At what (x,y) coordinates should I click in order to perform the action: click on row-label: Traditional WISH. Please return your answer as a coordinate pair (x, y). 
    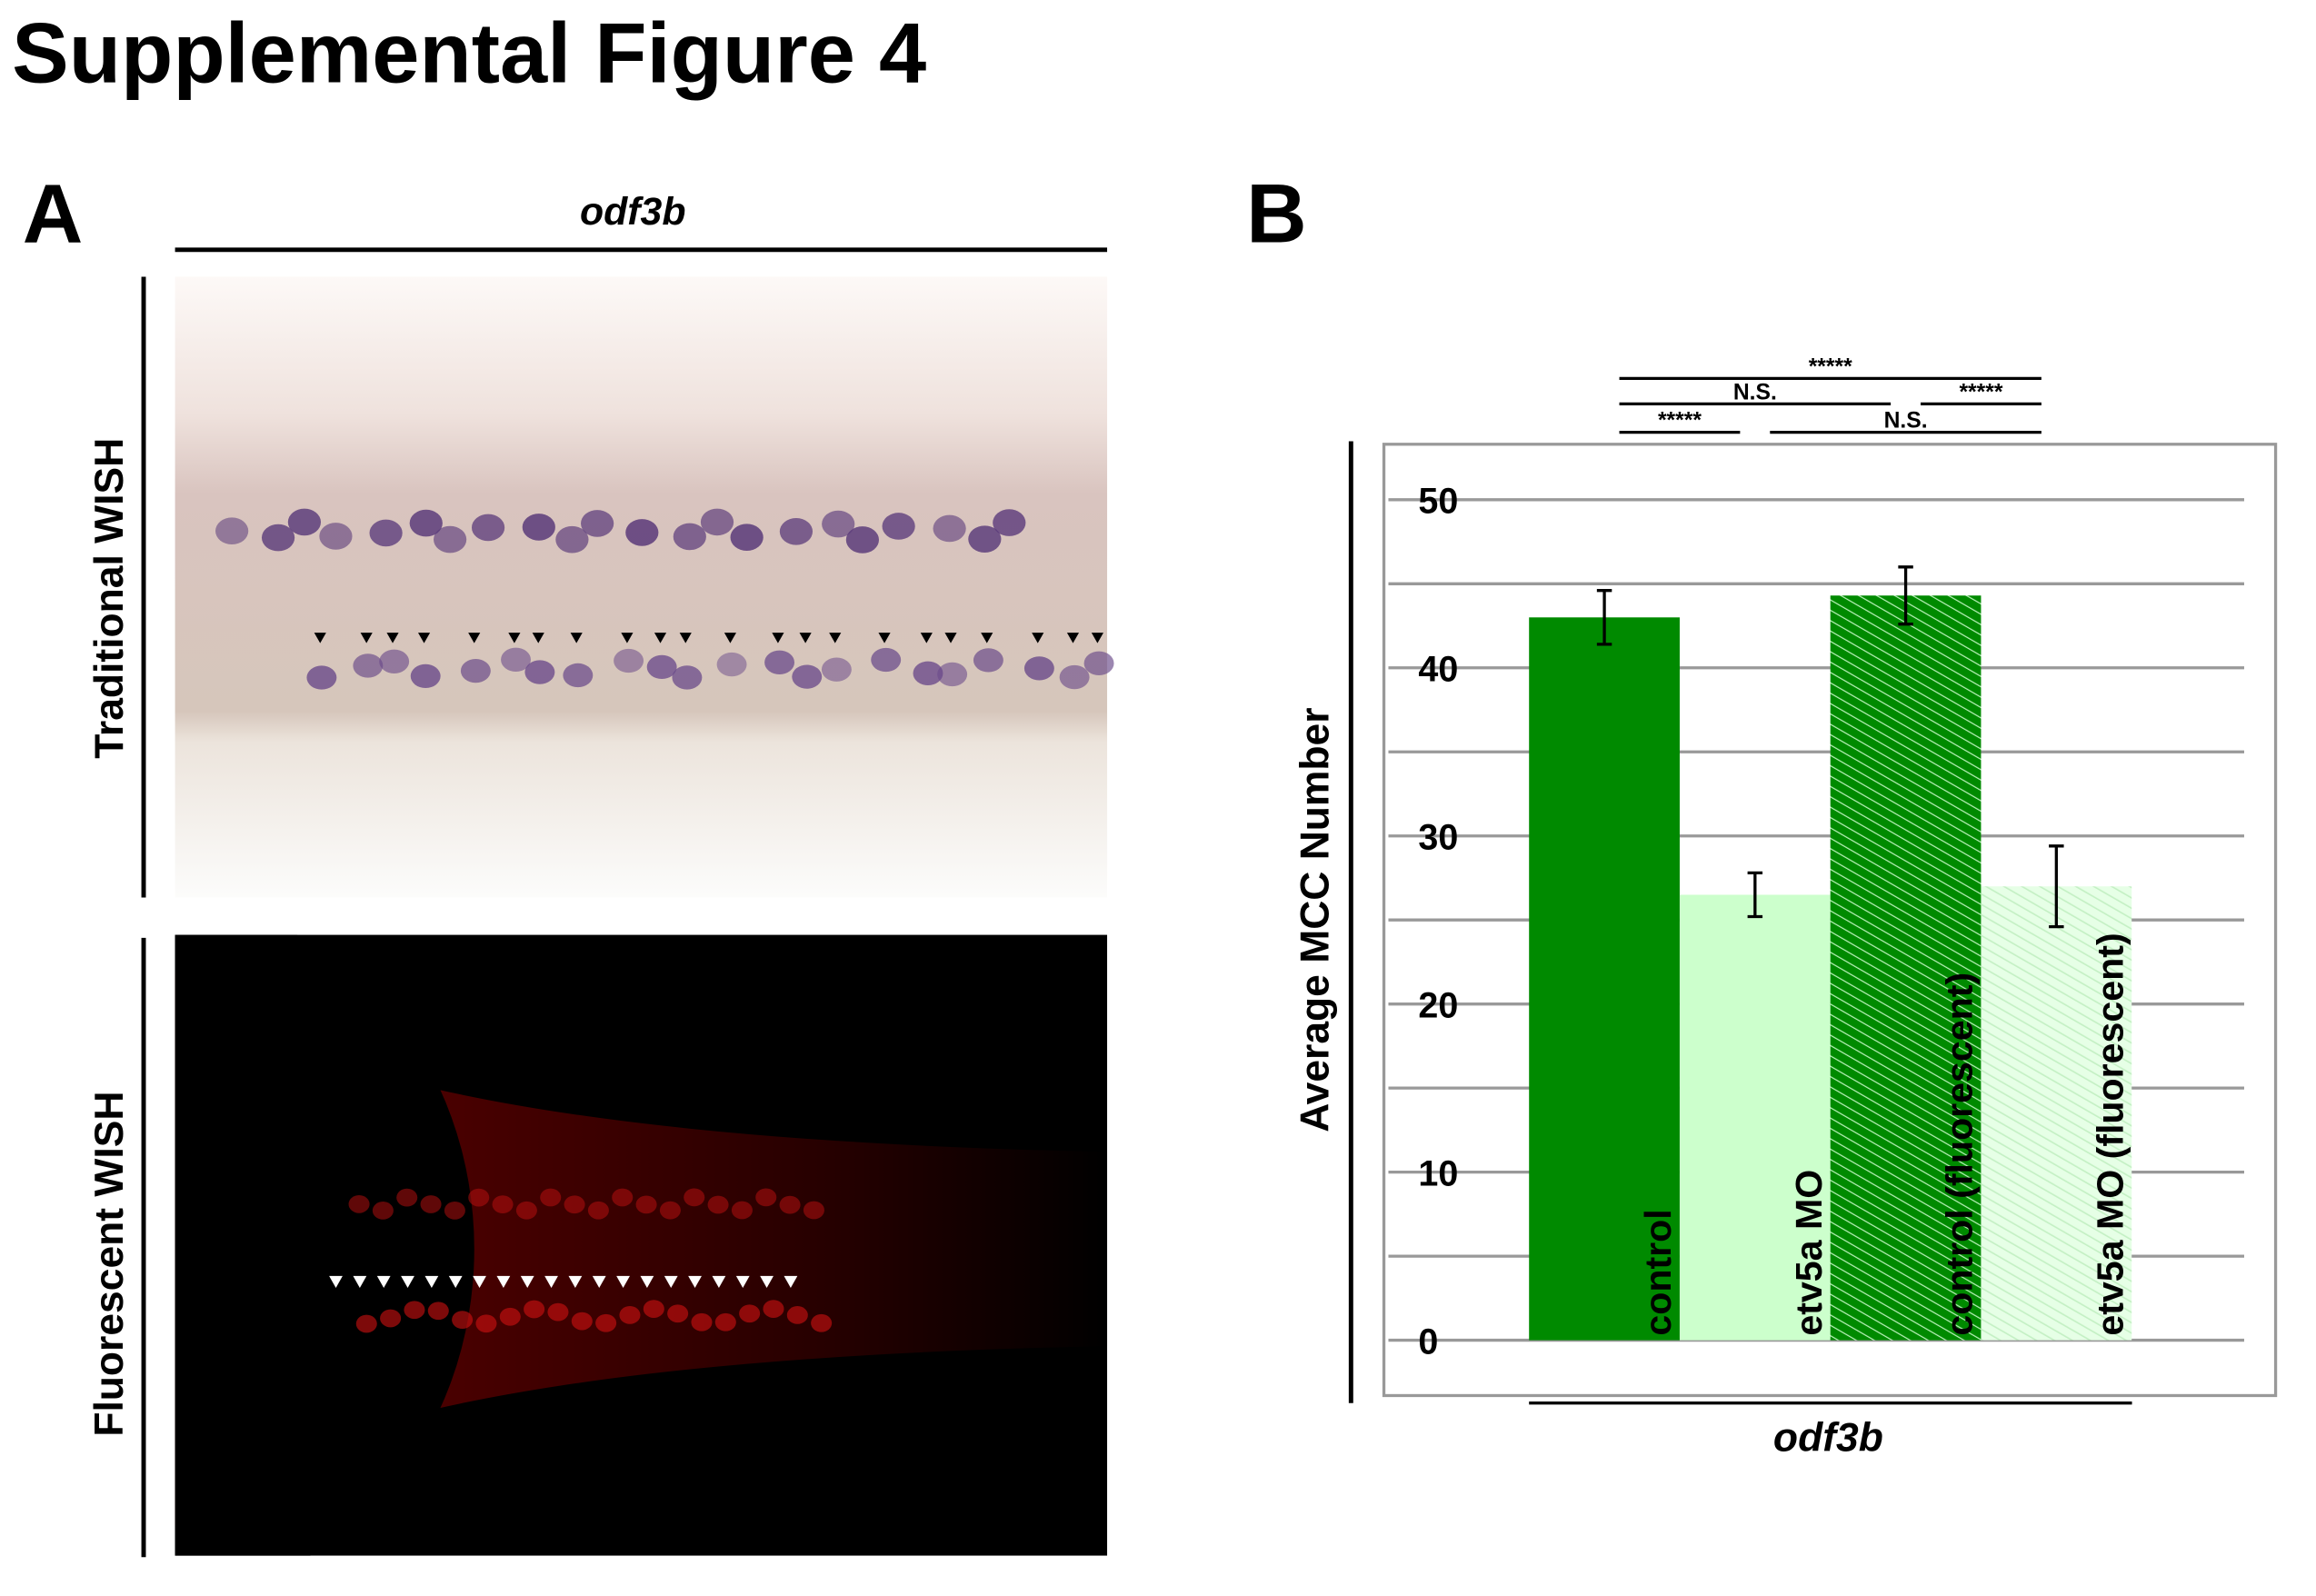
    Looking at the image, I should click on (109, 598).